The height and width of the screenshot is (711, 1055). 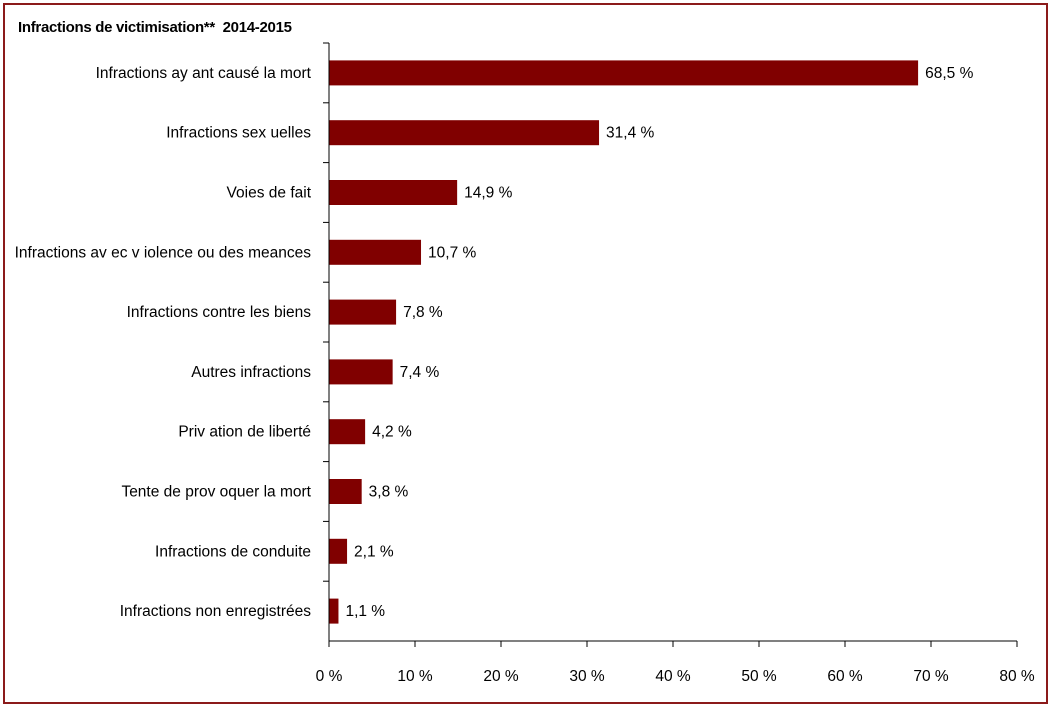 What do you see at coordinates (673, 676) in the screenshot?
I see `x-tick-label: 40 %` at bounding box center [673, 676].